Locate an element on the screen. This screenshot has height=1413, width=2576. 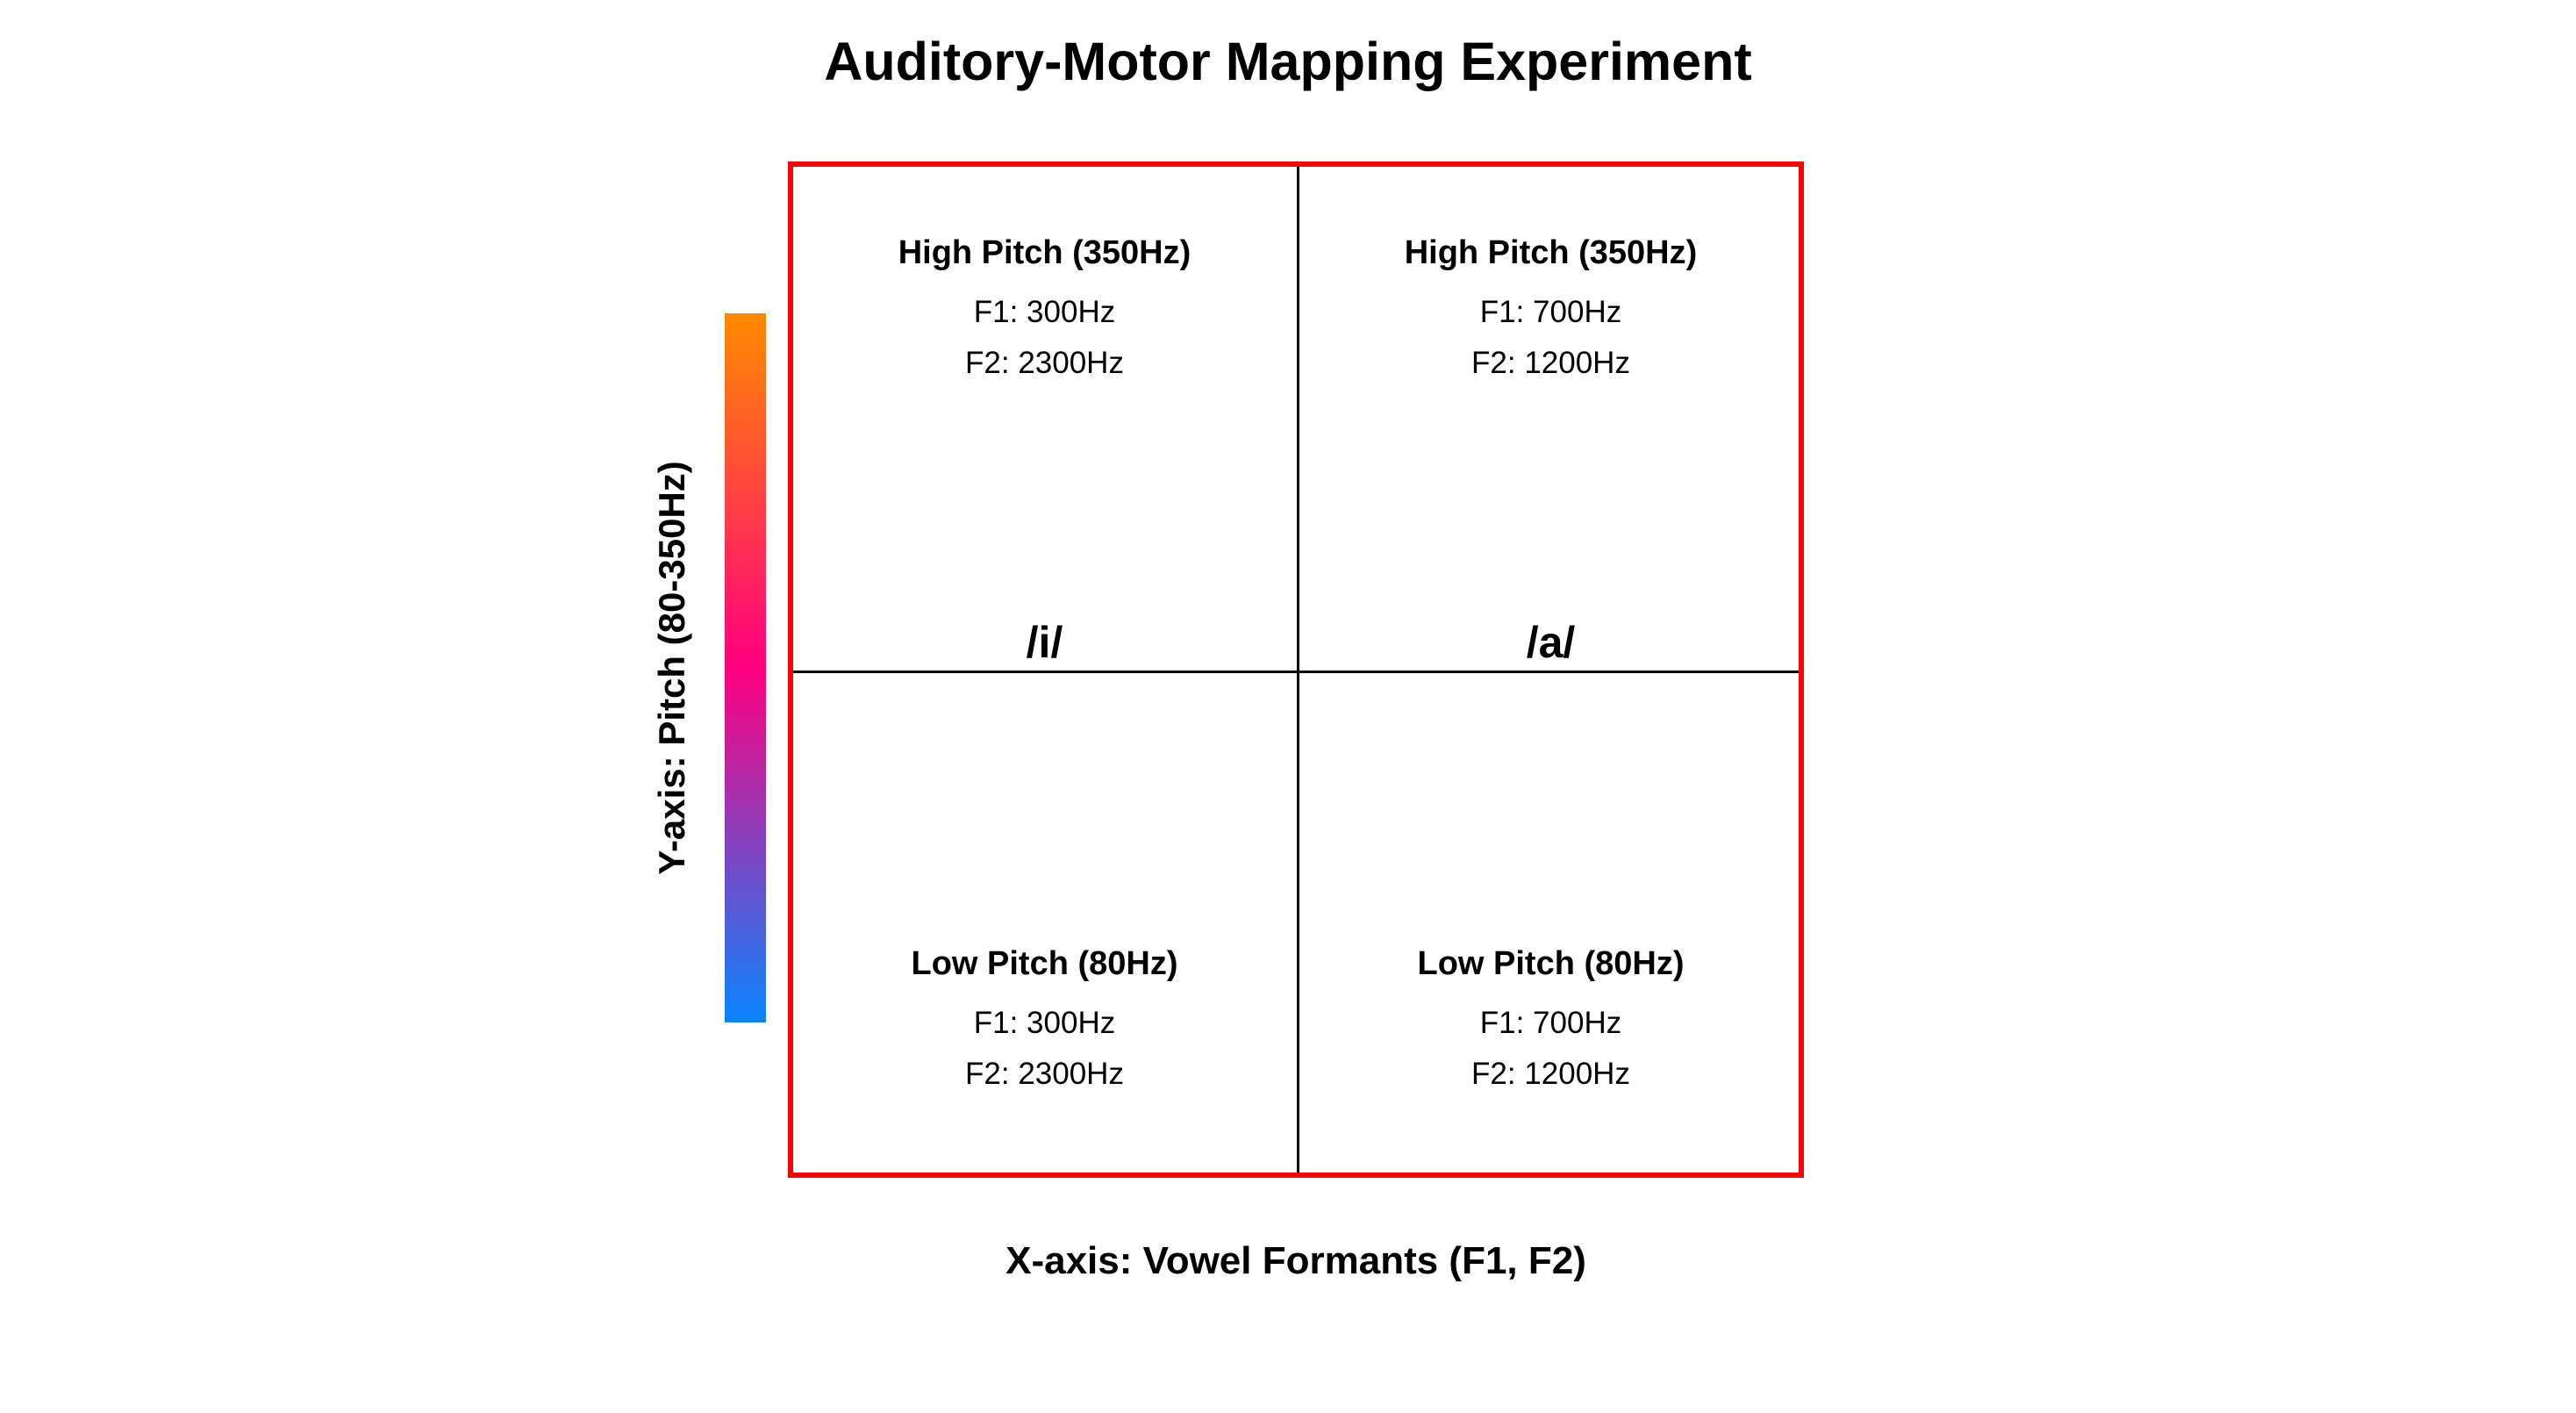
quadrant-text: Low Pitch (80Hz) F1: 700Hz F2: 1200Hz is located at coordinates (1550, 1021).